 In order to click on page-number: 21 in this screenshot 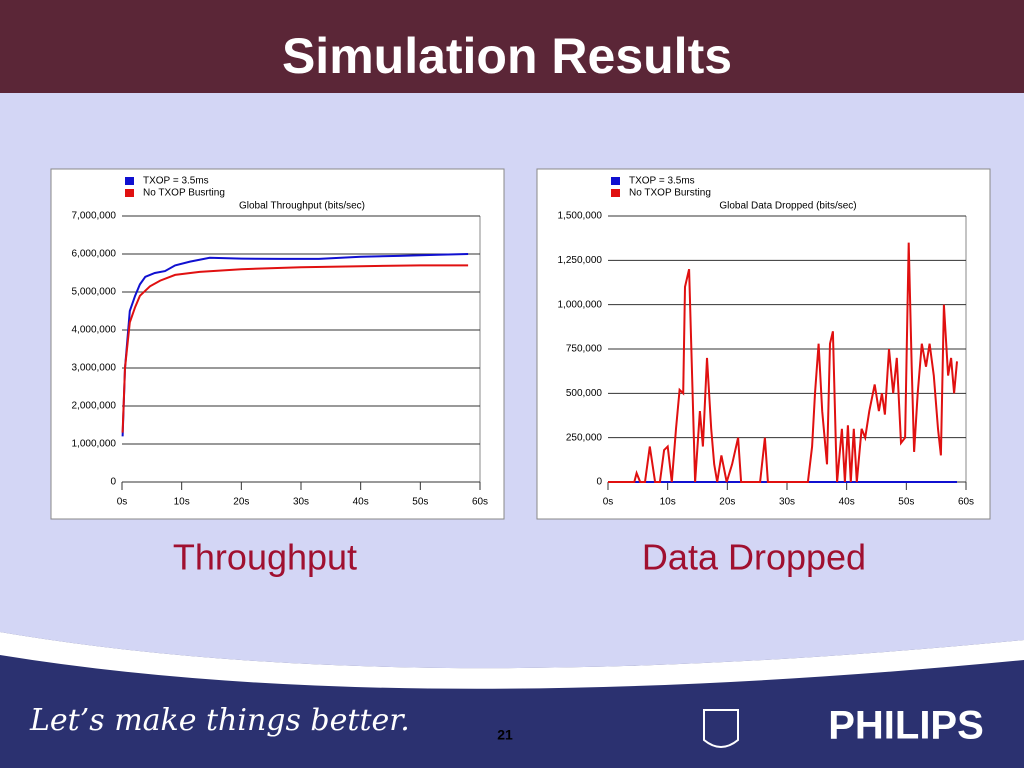, I will do `click(505, 735)`.